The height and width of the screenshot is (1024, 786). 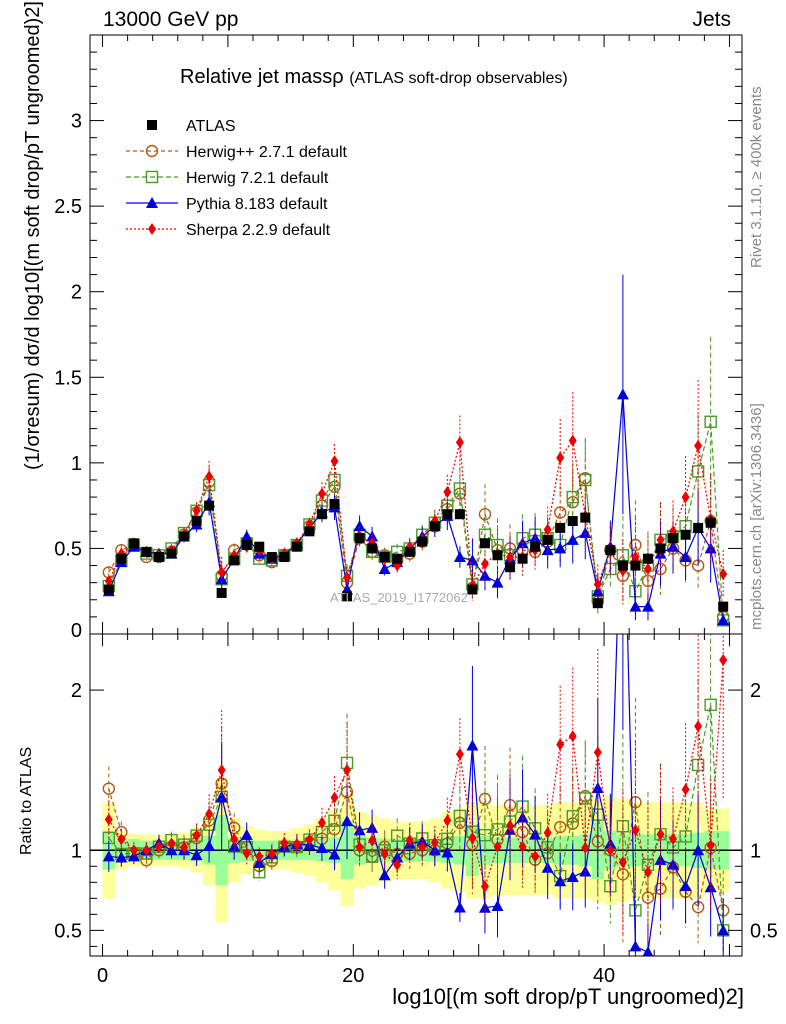 I want to click on chart-title-sub: (ATLAS soft-drop observables), so click(x=458, y=78).